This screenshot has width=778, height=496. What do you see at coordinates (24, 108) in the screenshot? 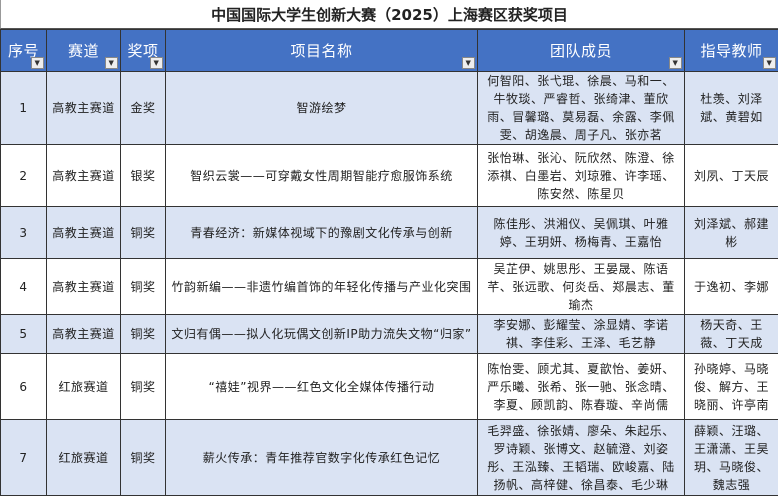
I see `cell-no: 1` at bounding box center [24, 108].